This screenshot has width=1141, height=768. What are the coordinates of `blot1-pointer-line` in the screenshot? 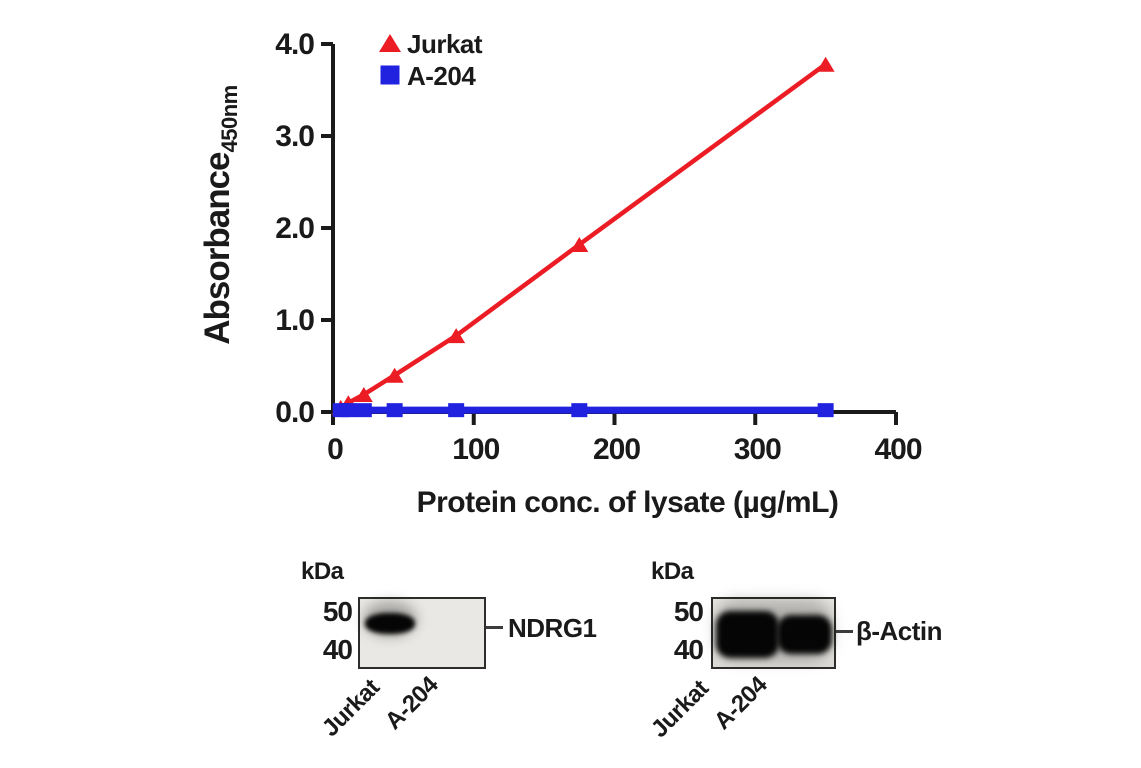 It's located at (494, 627).